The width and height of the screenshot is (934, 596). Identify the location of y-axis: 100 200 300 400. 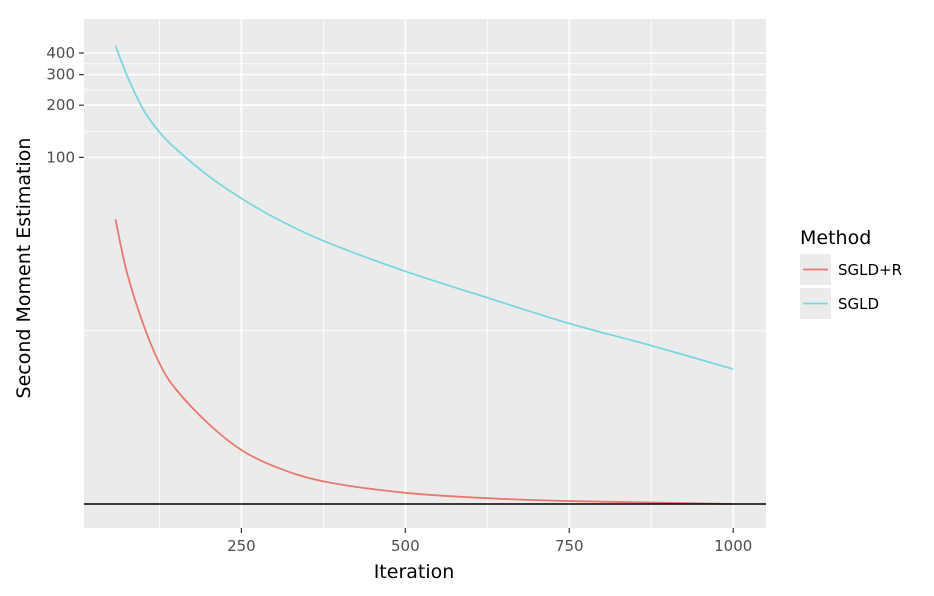
(65, 105).